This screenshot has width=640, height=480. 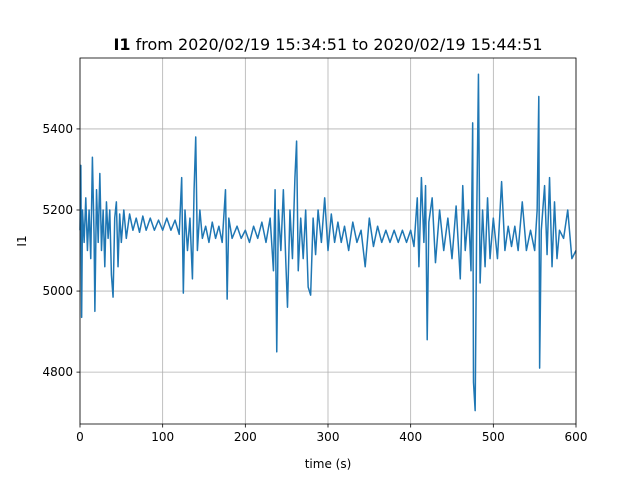 I want to click on y-tick-label: 4800, so click(x=57, y=372).